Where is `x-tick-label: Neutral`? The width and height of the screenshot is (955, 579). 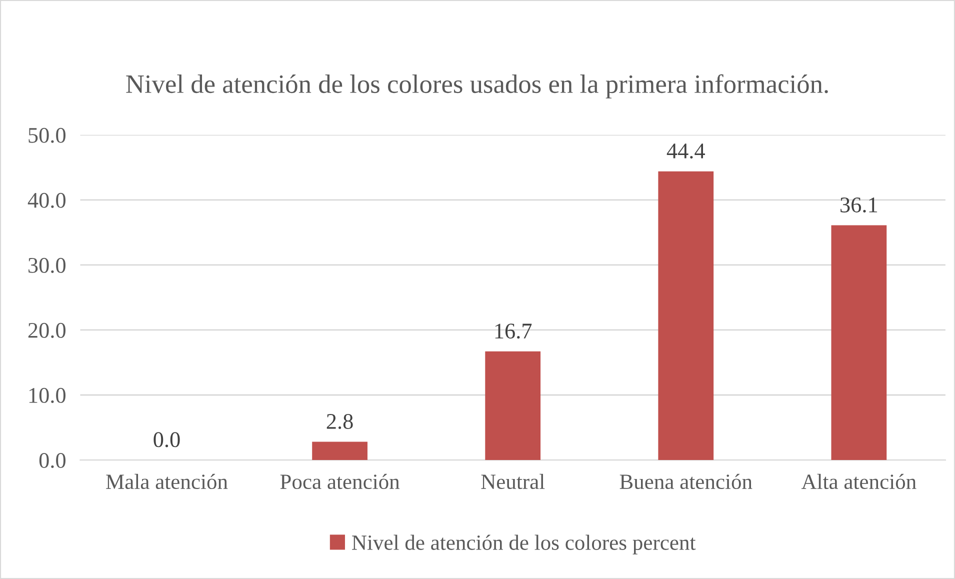 x-tick-label: Neutral is located at coordinates (513, 482).